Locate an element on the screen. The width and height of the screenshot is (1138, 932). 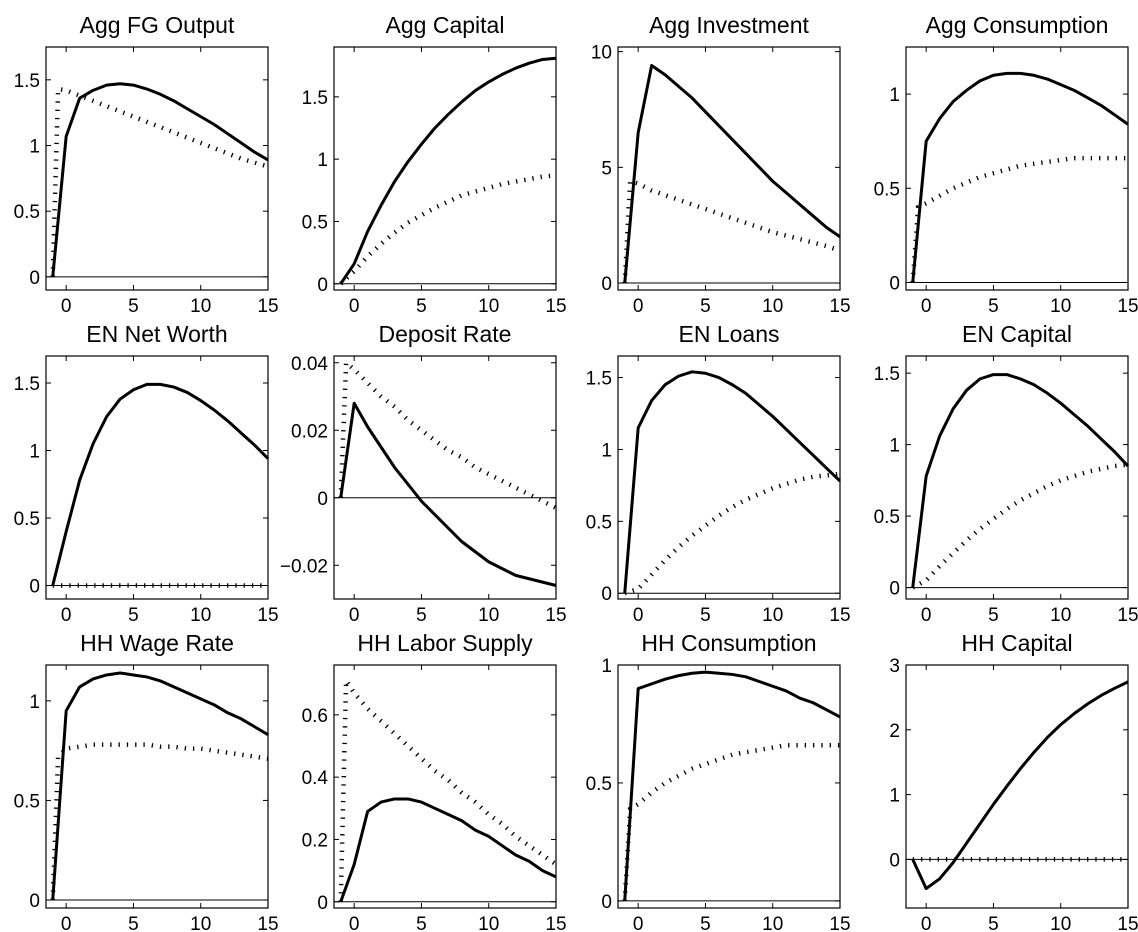
chart-panel: HH Labor Supply 0 5 10 15 0 0.2 0.4 0.6 is located at coordinates (434, 781).